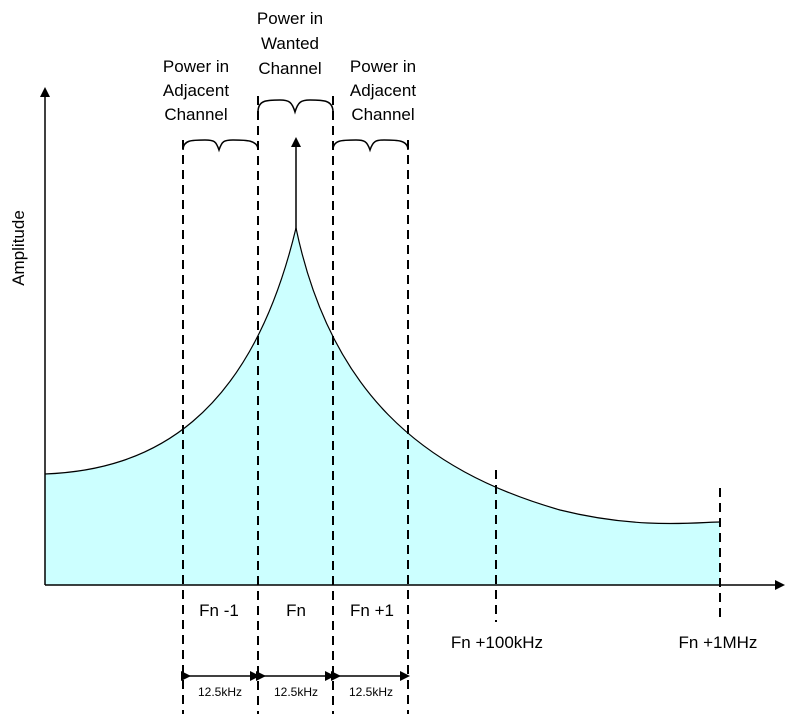 The image size is (790, 714). What do you see at coordinates (371, 692) in the screenshot?
I see `bw-label-right: 12.5kHz` at bounding box center [371, 692].